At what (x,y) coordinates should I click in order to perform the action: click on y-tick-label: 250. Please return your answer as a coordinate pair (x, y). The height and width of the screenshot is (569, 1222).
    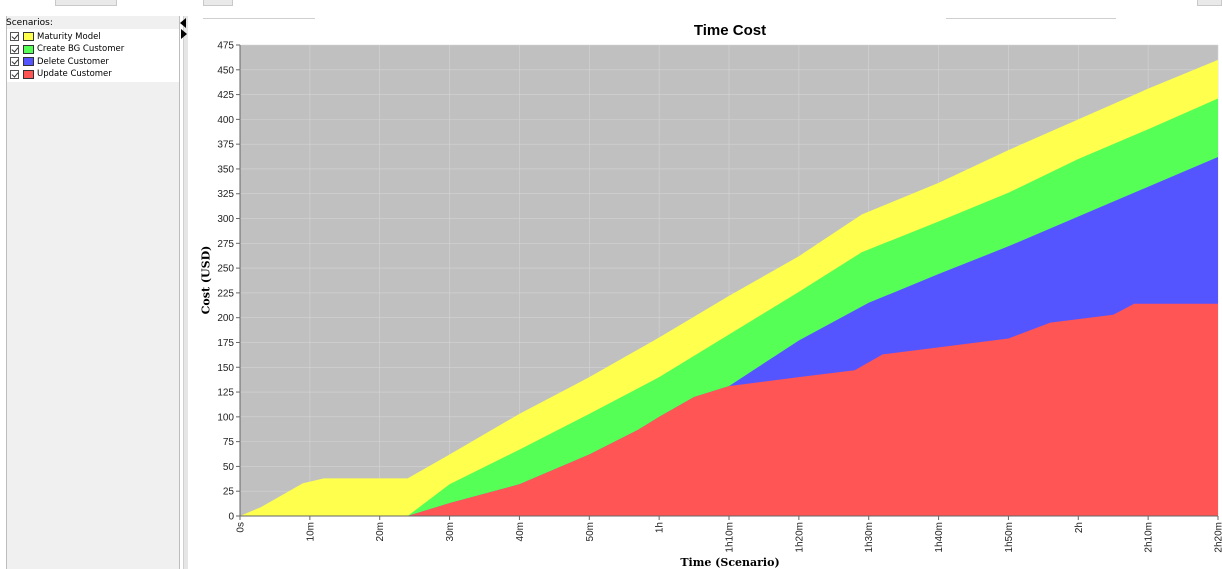
    Looking at the image, I should click on (225, 269).